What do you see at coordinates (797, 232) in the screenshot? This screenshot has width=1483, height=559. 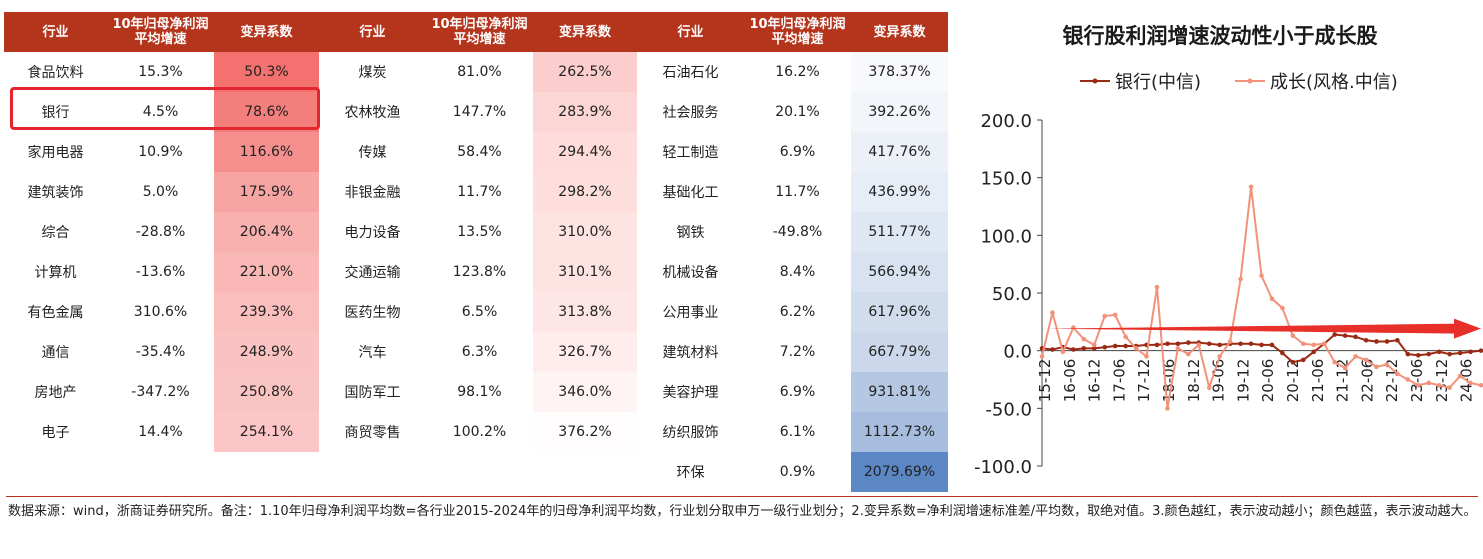 I see `growth-cell: -49.8%` at bounding box center [797, 232].